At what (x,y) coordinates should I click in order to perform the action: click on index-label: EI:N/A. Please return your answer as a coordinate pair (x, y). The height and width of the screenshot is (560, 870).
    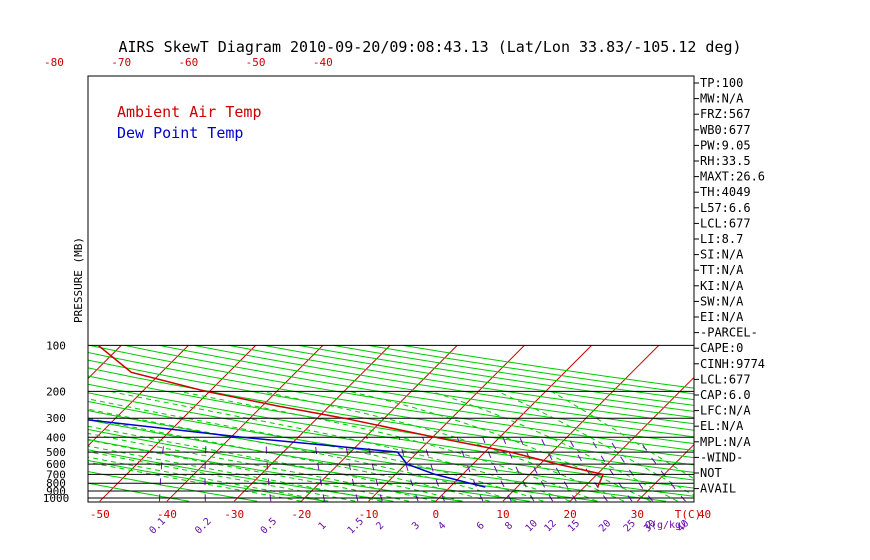
    Looking at the image, I should click on (722, 317).